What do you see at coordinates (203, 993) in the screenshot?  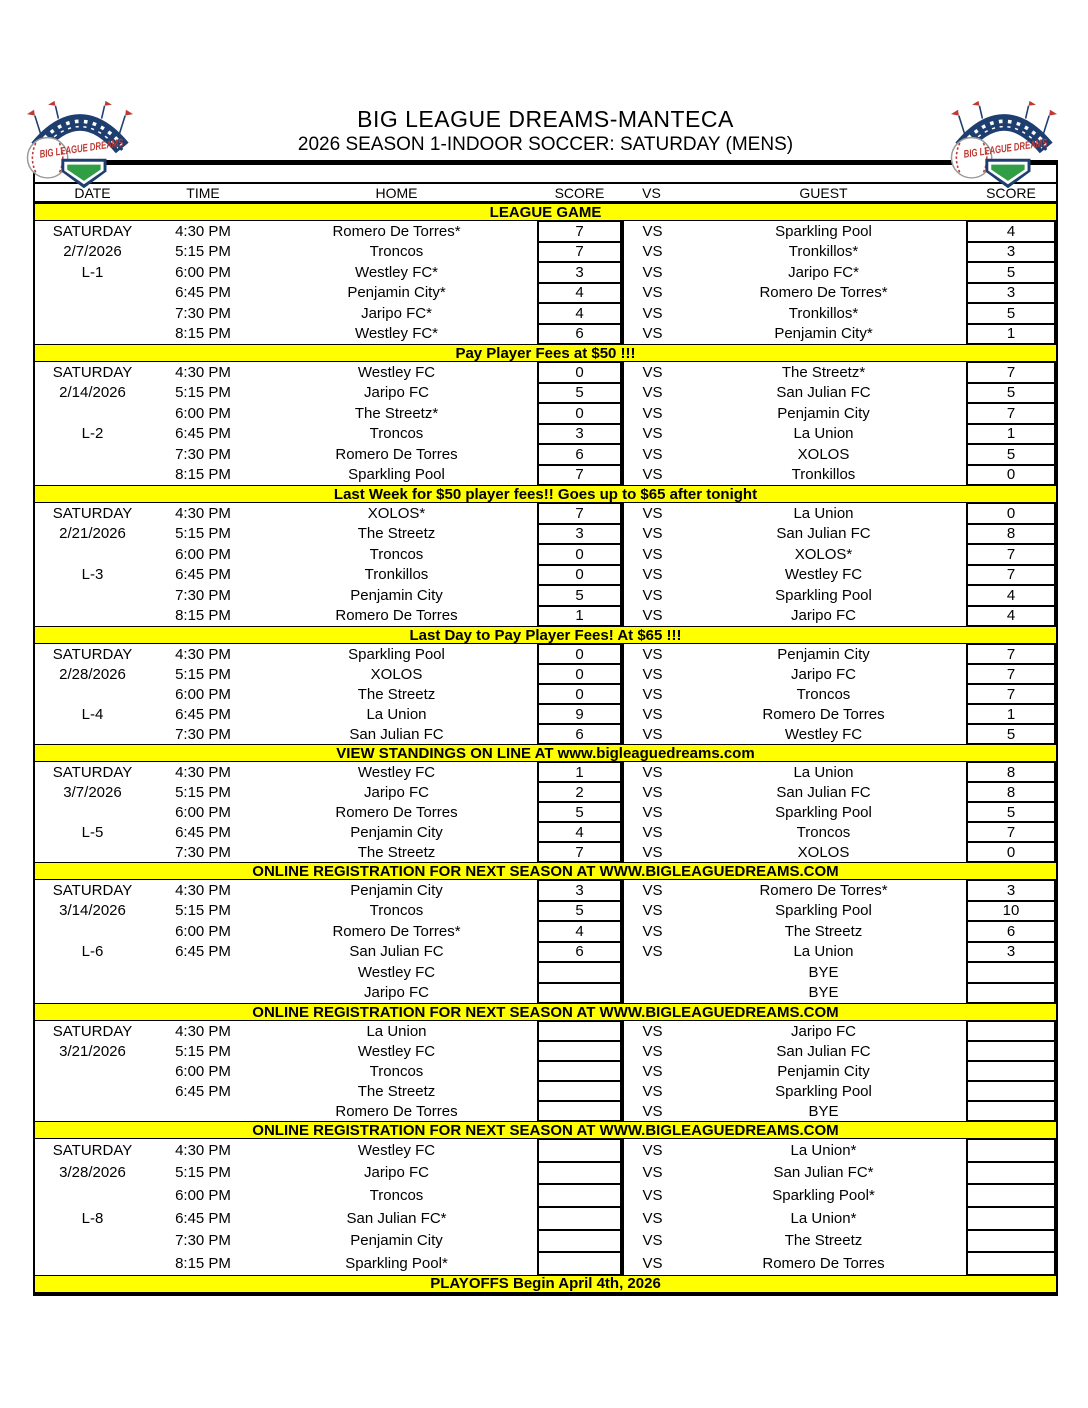 I see `time-cell` at bounding box center [203, 993].